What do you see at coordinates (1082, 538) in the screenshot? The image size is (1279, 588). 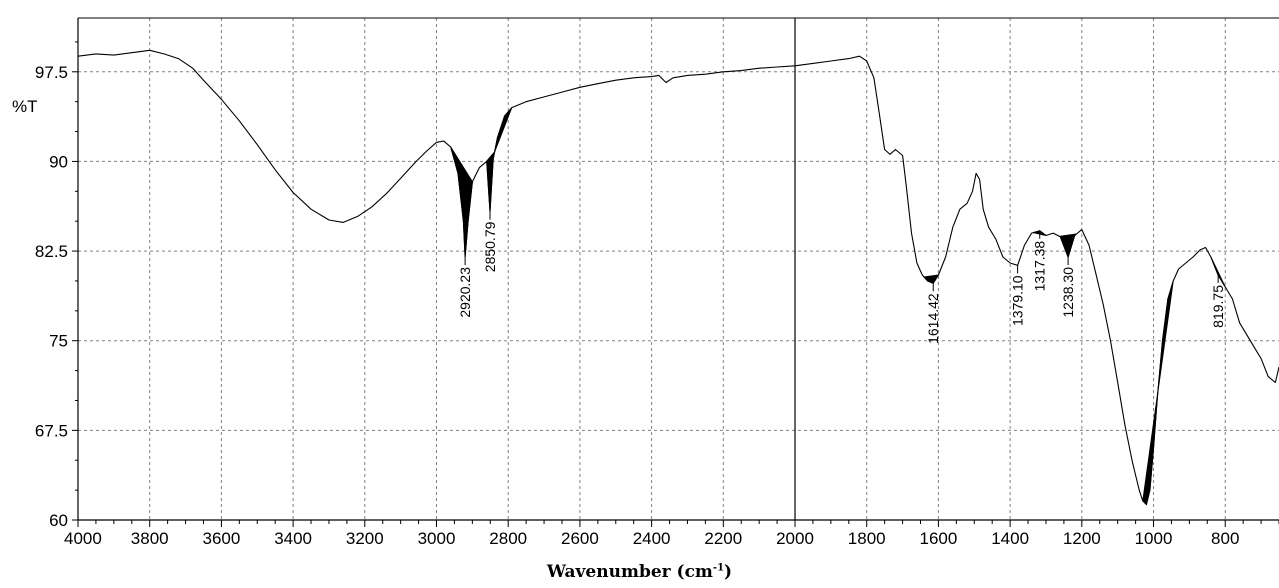 I see `x-tick-label: 1200` at bounding box center [1082, 538].